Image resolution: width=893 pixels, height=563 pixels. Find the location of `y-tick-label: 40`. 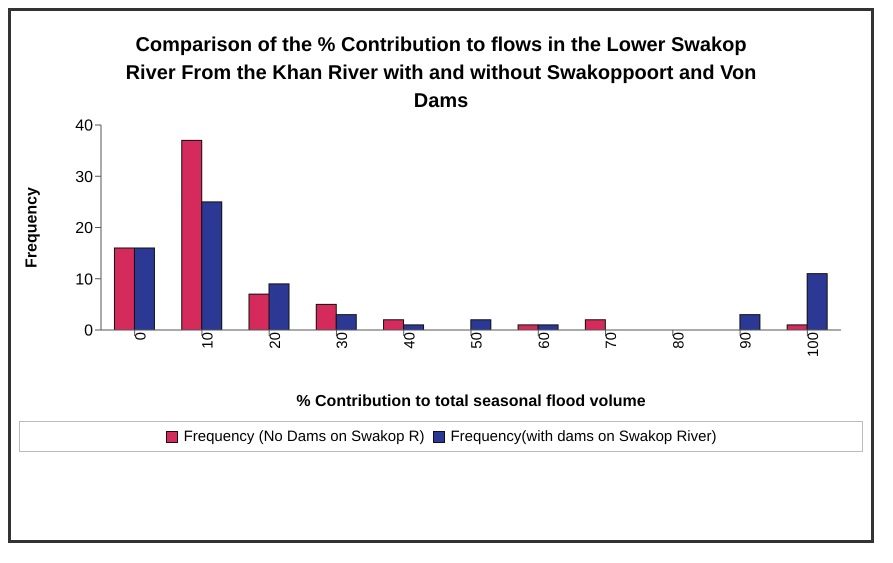

y-tick-label: 40 is located at coordinates (84, 126).